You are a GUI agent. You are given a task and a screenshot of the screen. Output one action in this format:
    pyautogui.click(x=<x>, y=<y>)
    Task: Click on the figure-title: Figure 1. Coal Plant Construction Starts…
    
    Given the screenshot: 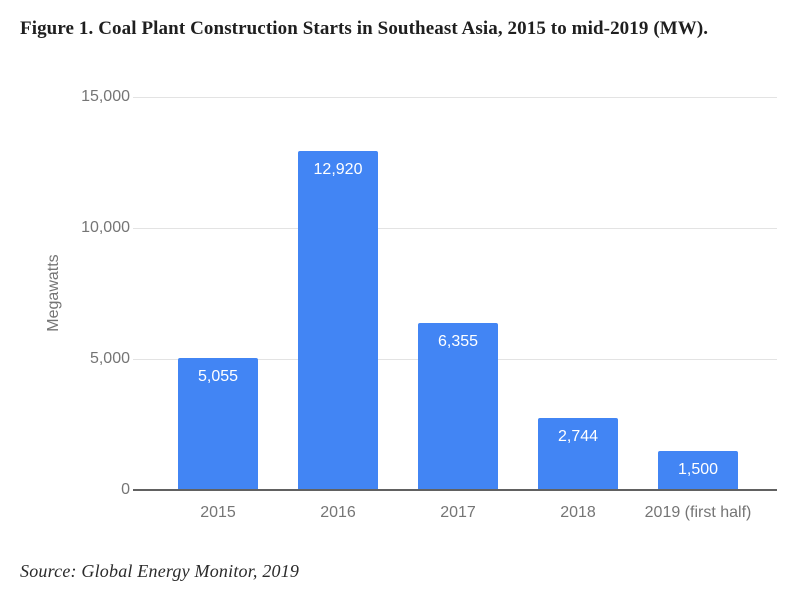 What is the action you would take?
    pyautogui.click(x=364, y=28)
    